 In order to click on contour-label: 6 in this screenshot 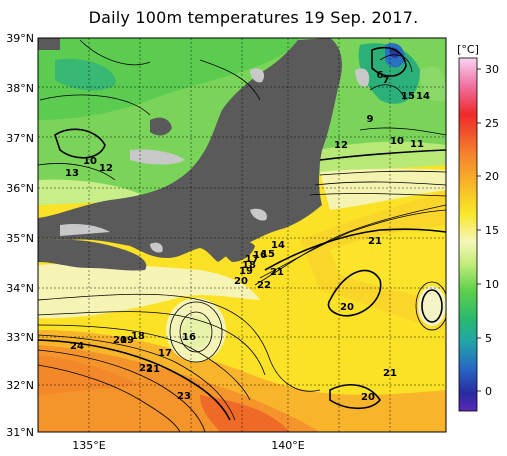, I will do `click(380, 75)`.